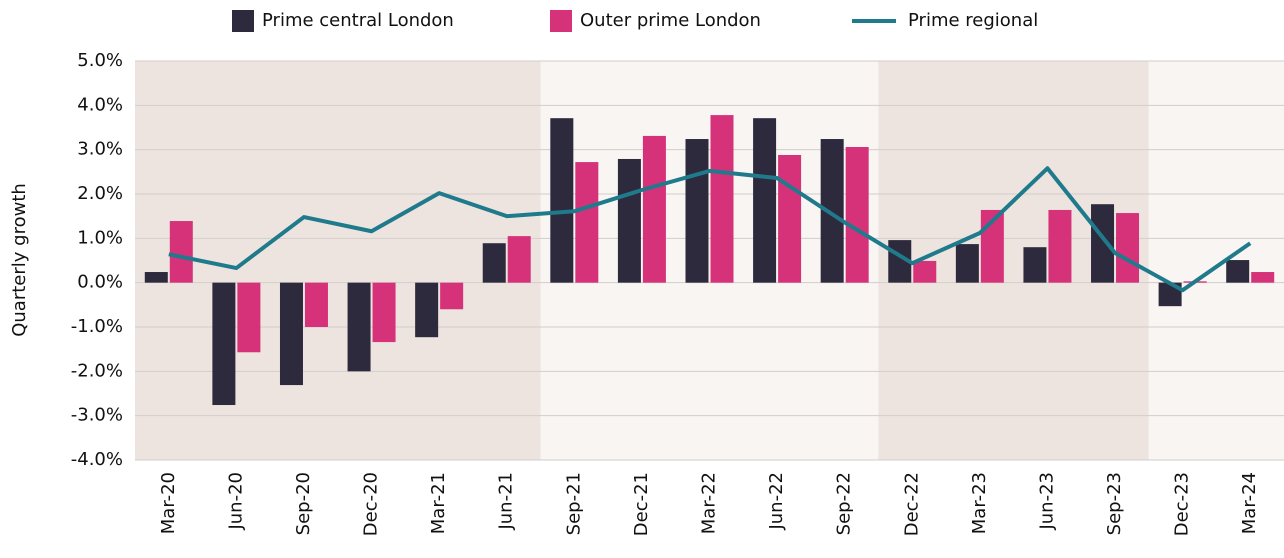  I want to click on y-tick-label: -2.0%, so click(97, 370).